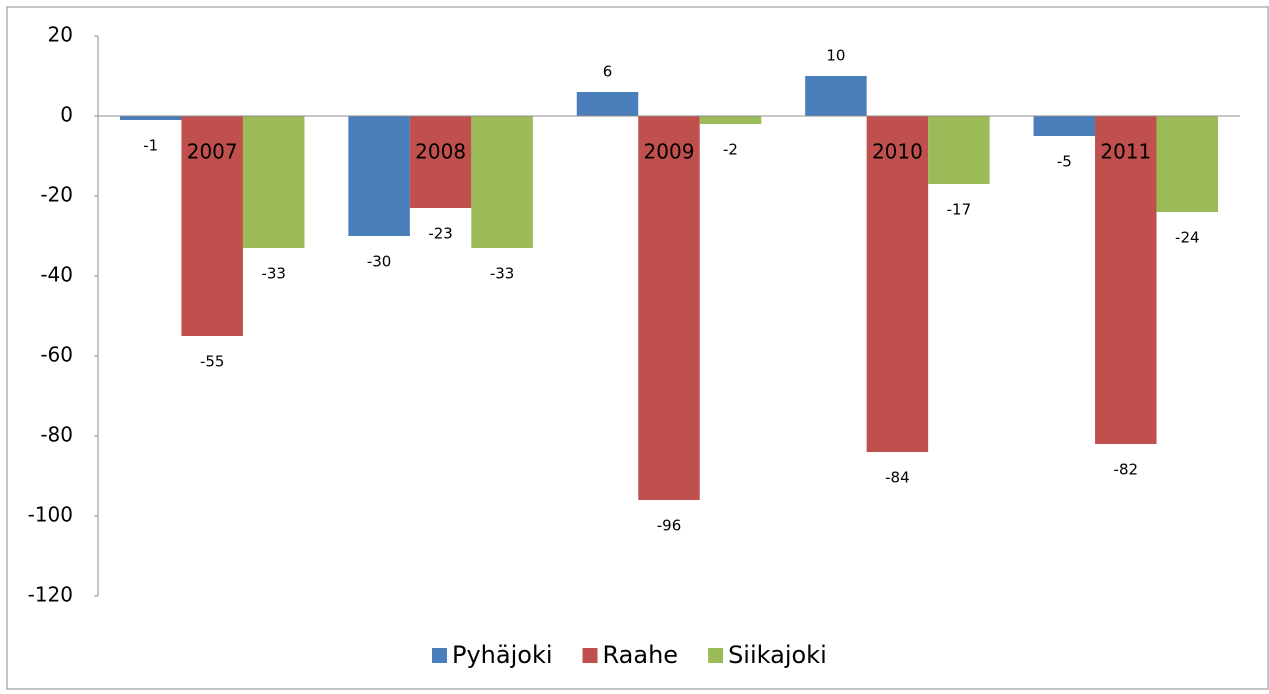 Image resolution: width=1269 pixels, height=694 pixels. I want to click on data-label: -96, so click(669, 526).